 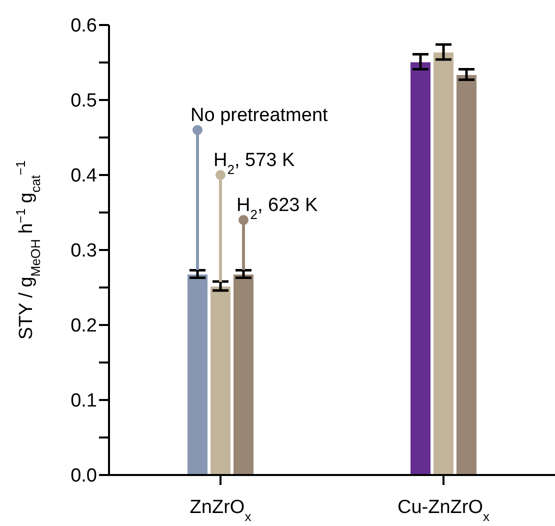 What do you see at coordinates (221, 510) in the screenshot?
I see `x-tick-label: ZnZrO$_{x}$` at bounding box center [221, 510].